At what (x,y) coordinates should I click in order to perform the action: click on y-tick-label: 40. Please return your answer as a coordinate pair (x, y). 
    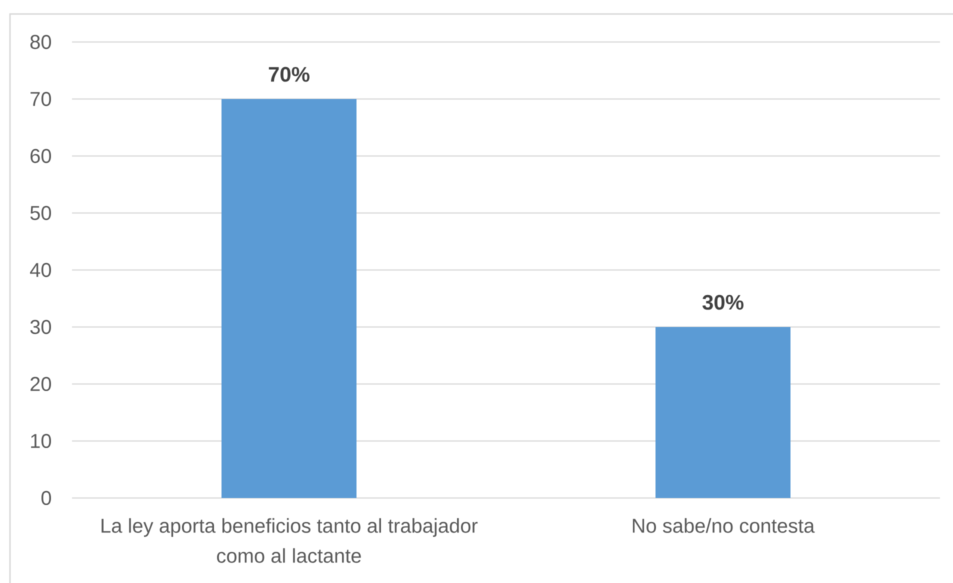
    Looking at the image, I should click on (41, 270).